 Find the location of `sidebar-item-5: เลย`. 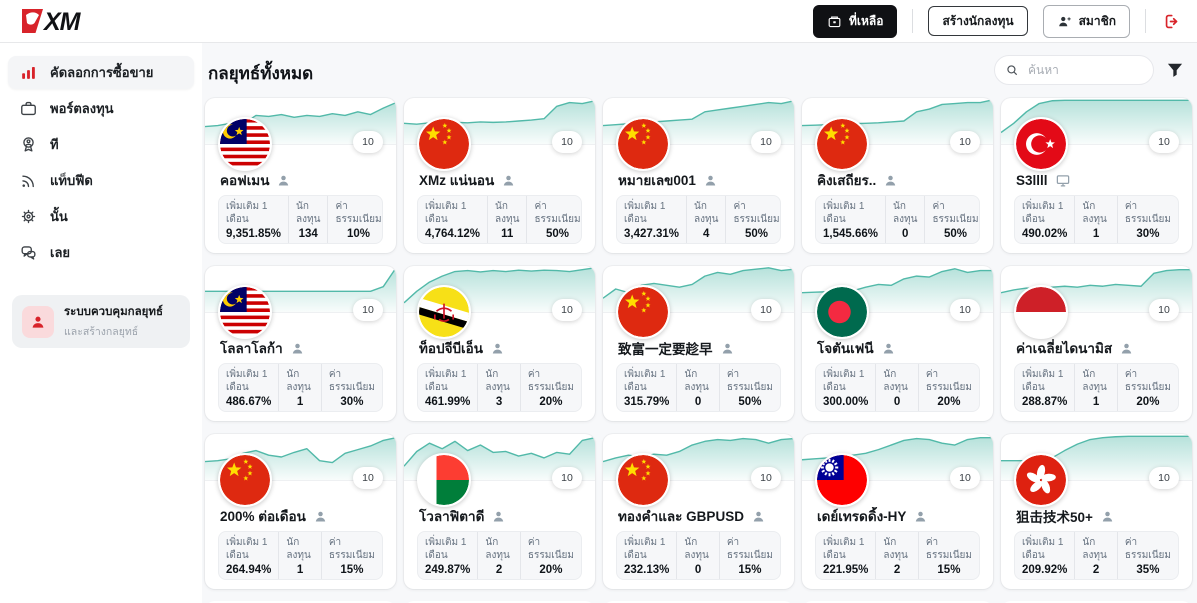

sidebar-item-5: เลย is located at coordinates (101, 252).